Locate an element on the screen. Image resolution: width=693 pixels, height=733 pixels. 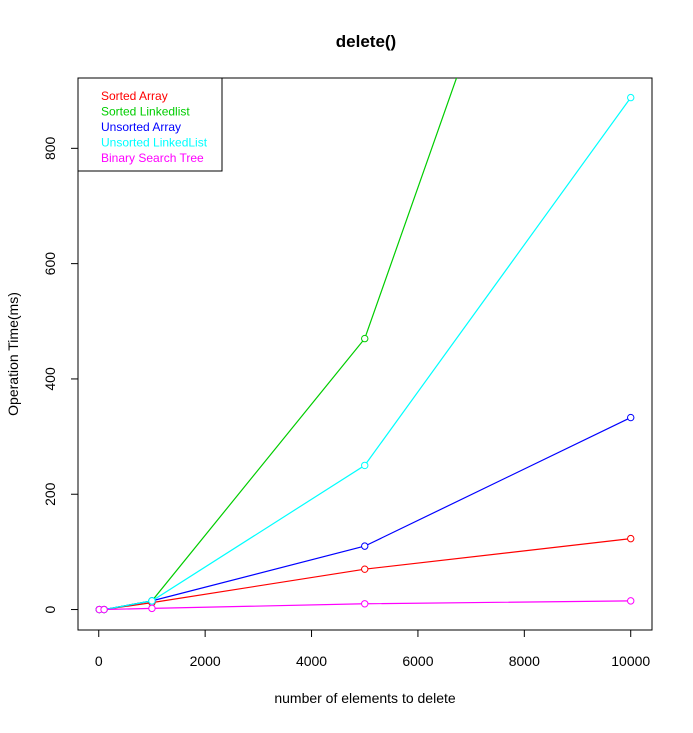
legend-label: Binary Search Tree is located at coordinates (152, 158).